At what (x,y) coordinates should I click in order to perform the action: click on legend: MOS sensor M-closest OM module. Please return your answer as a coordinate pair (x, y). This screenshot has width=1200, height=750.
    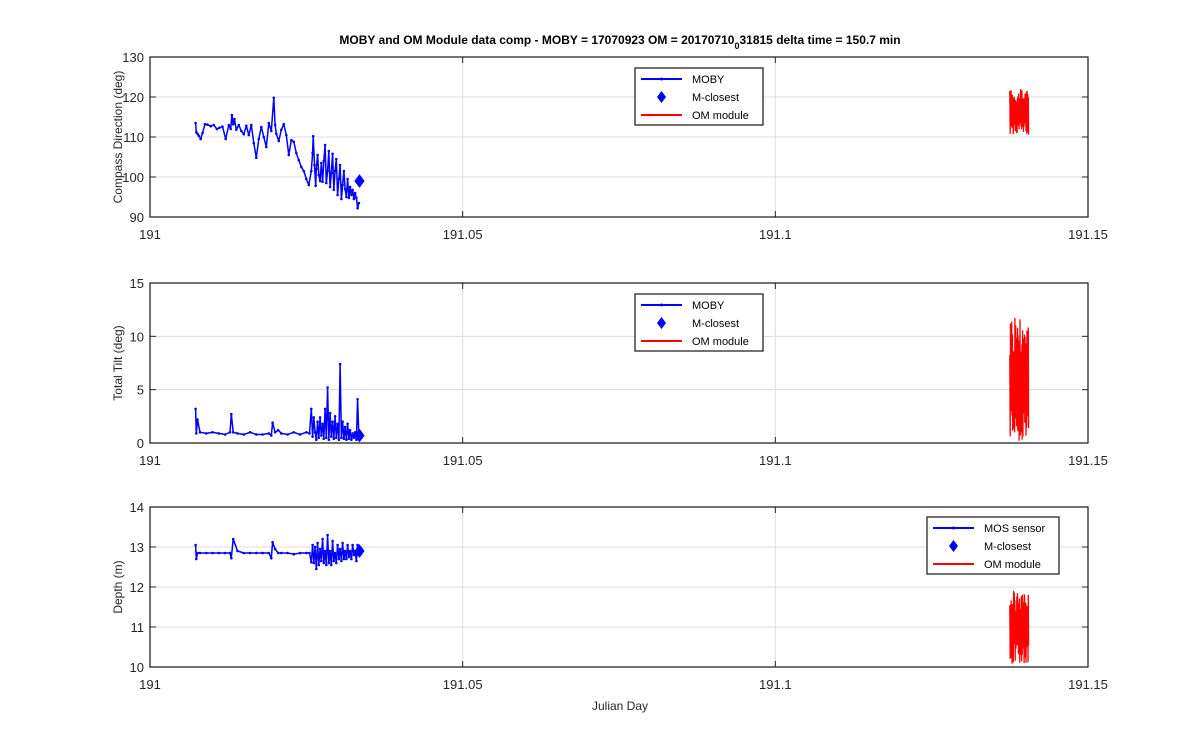
    Looking at the image, I should click on (993, 545).